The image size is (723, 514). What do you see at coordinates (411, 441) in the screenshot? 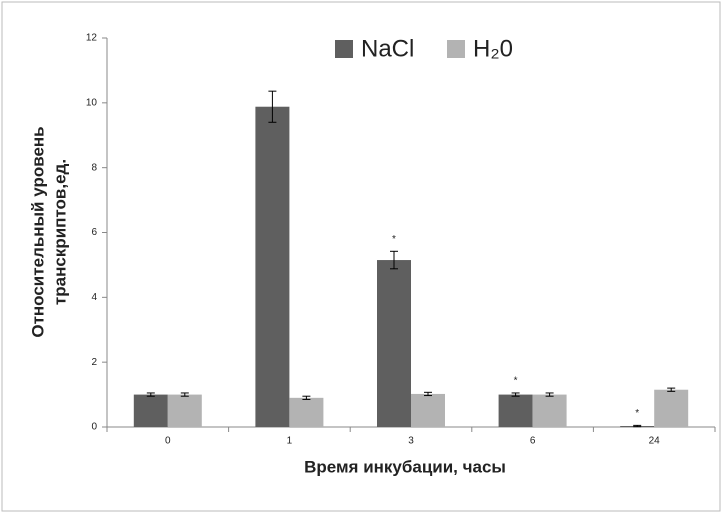
I see `x-tick-label: 3` at bounding box center [411, 441].